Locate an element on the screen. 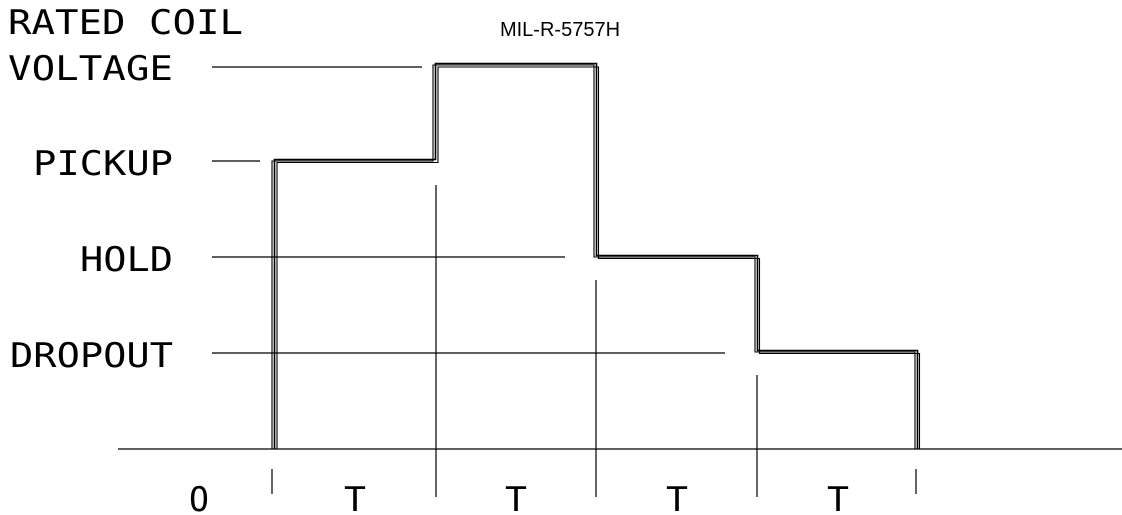 This screenshot has width=1122, height=515. time-label-t1: T is located at coordinates (355, 497).